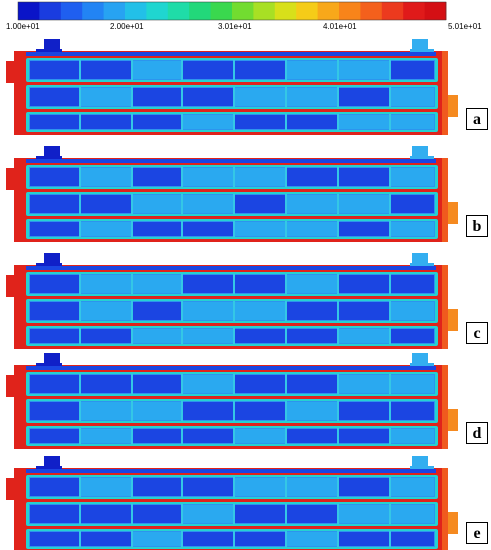 Image resolution: width=491 pixels, height=550 pixels. Describe the element at coordinates (477, 226) in the screenshot. I see `panel-label-b: b` at that location.